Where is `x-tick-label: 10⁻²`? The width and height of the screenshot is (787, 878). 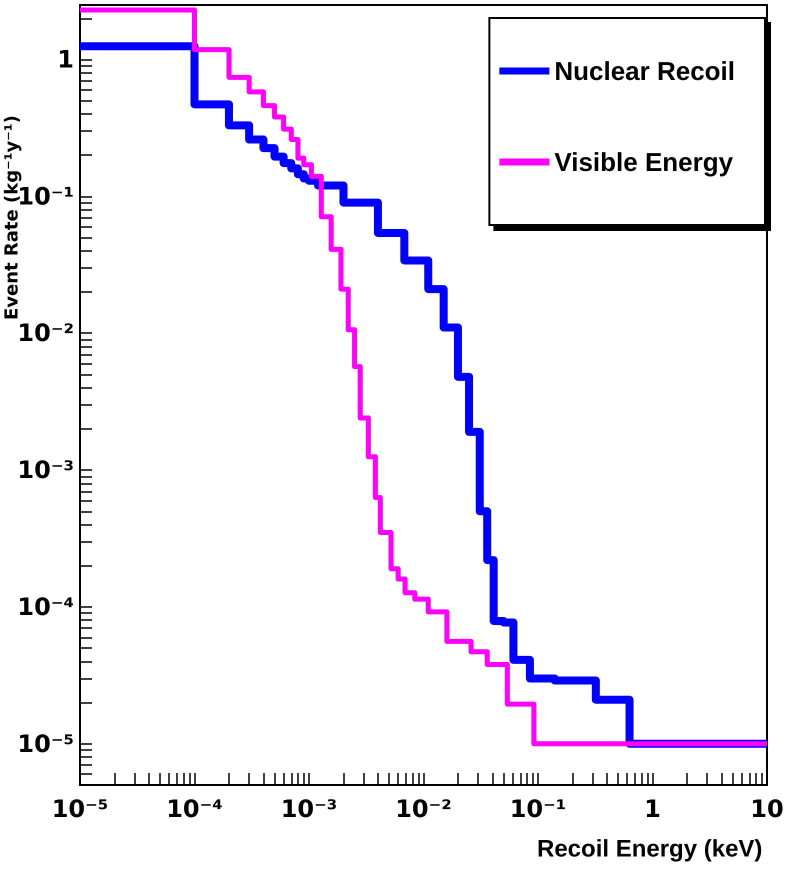
x-tick-label: 10⁻² is located at coordinates (423, 809).